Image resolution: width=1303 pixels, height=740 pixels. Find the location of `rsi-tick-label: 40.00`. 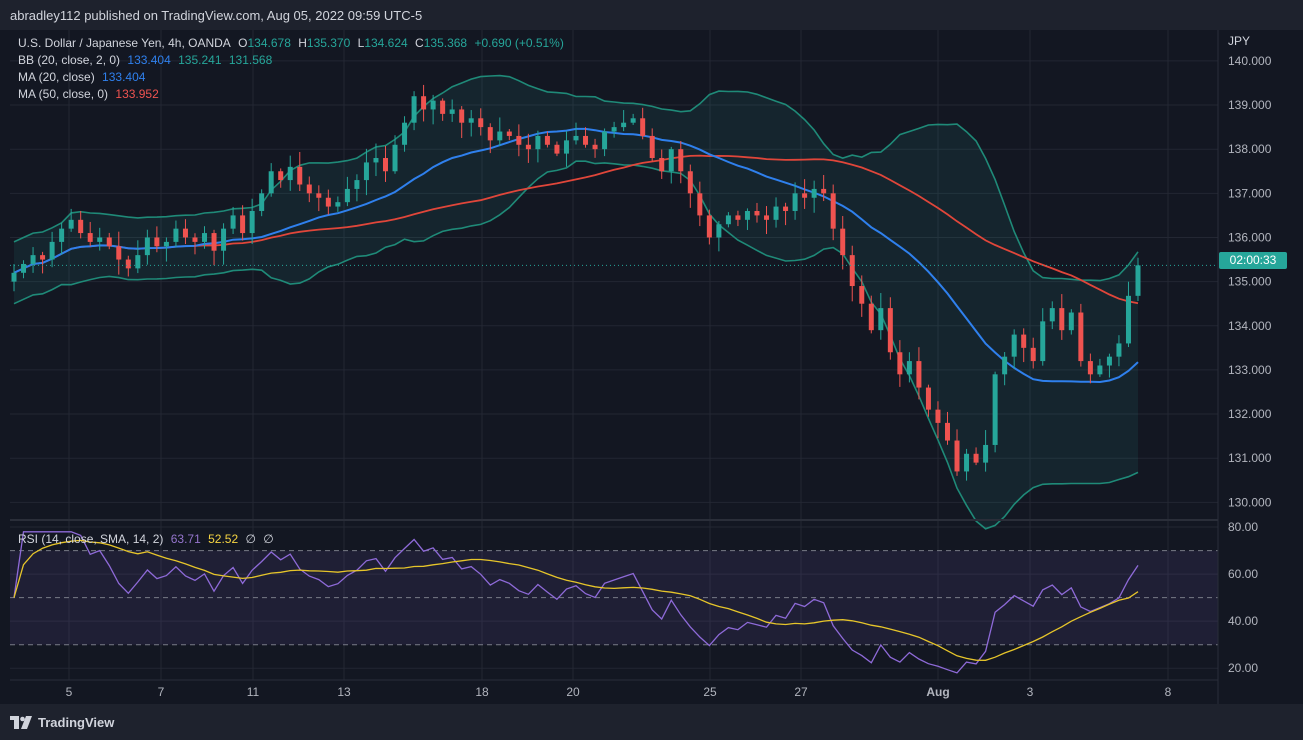

rsi-tick-label: 40.00 is located at coordinates (1243, 621).